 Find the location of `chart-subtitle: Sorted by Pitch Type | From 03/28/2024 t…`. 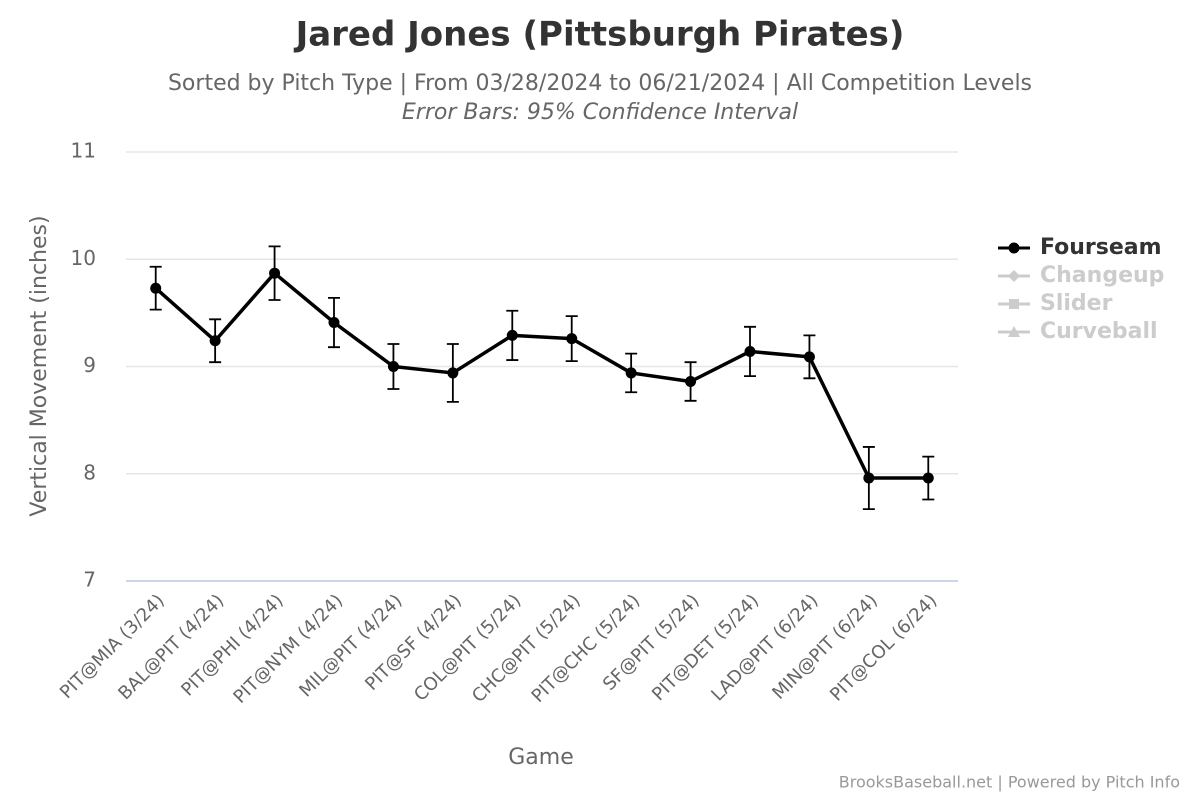

chart-subtitle: Sorted by Pitch Type | From 03/28/2024 t… is located at coordinates (600, 83).